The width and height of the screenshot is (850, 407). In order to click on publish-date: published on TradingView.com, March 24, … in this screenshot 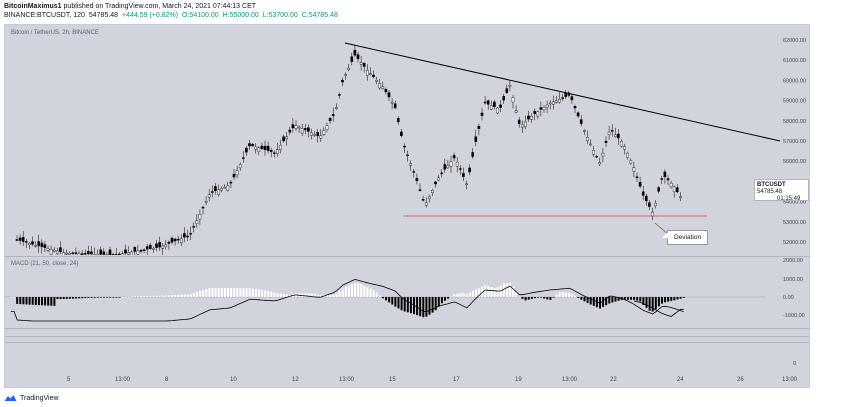, I will do `click(160, 6)`.